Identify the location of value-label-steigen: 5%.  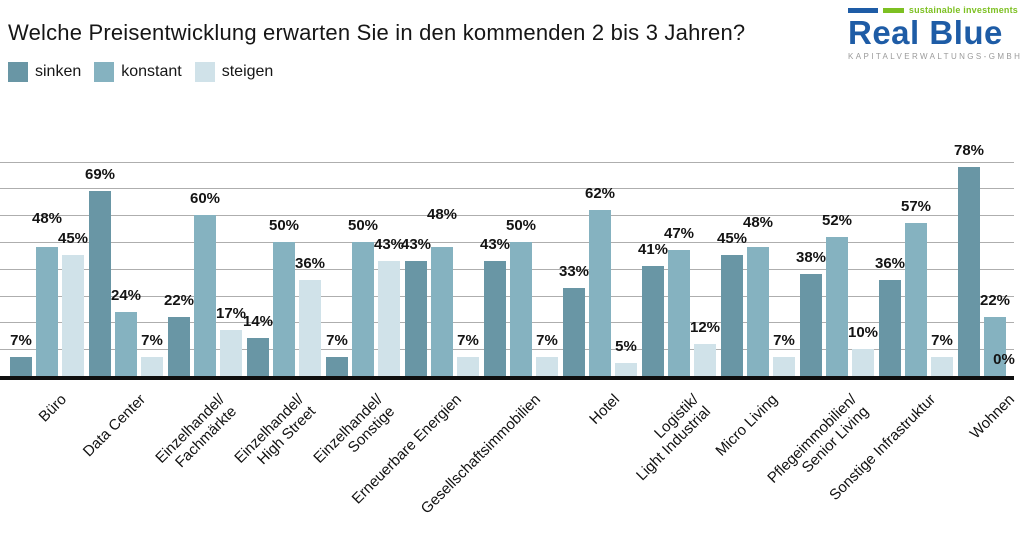
(626, 346).